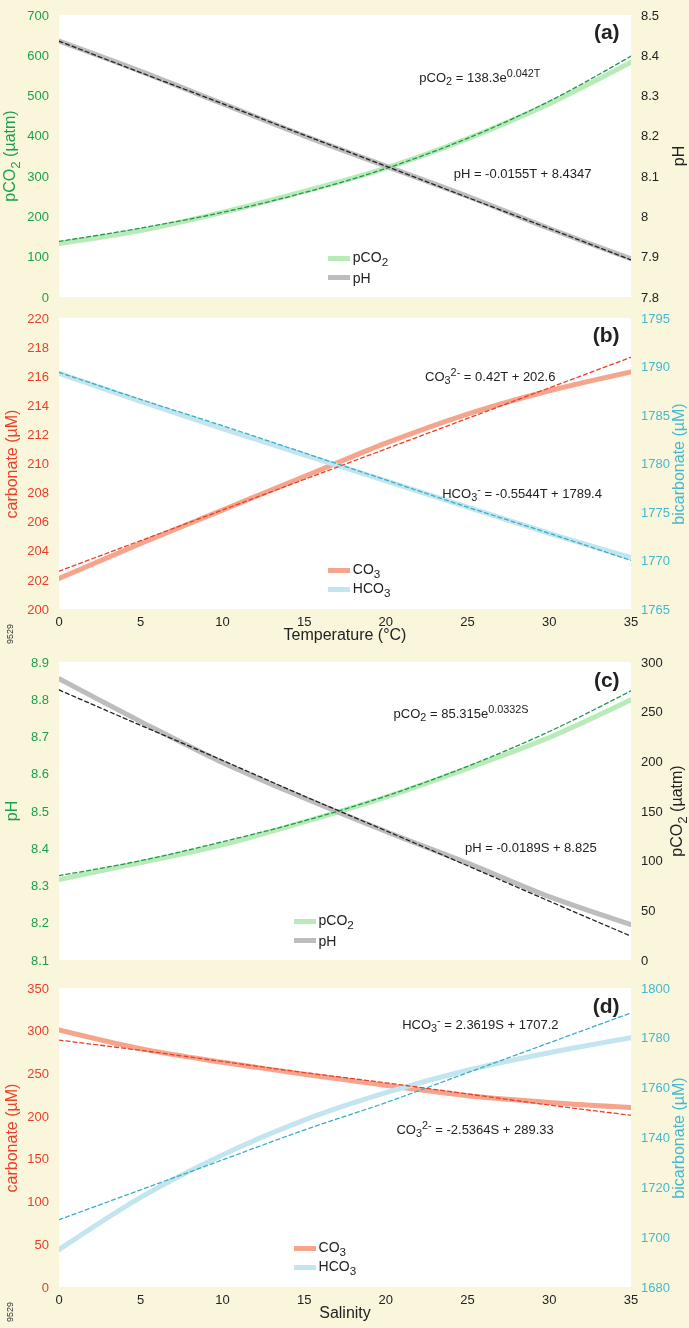 This screenshot has width=689, height=1328. I want to click on y2-tick-label: 8.1, so click(650, 176).